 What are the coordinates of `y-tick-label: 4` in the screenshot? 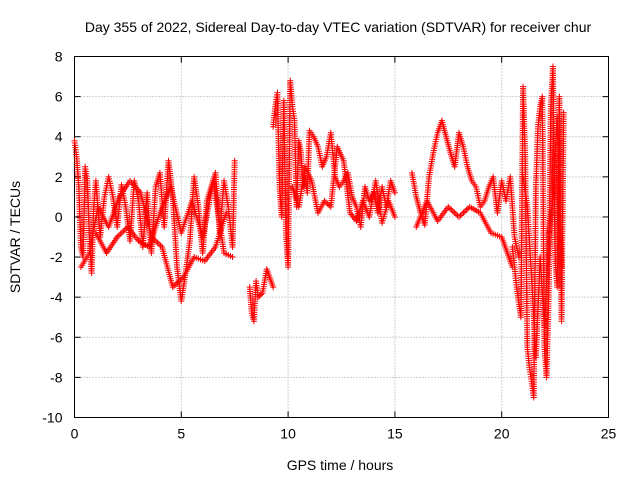 It's located at (59, 137).